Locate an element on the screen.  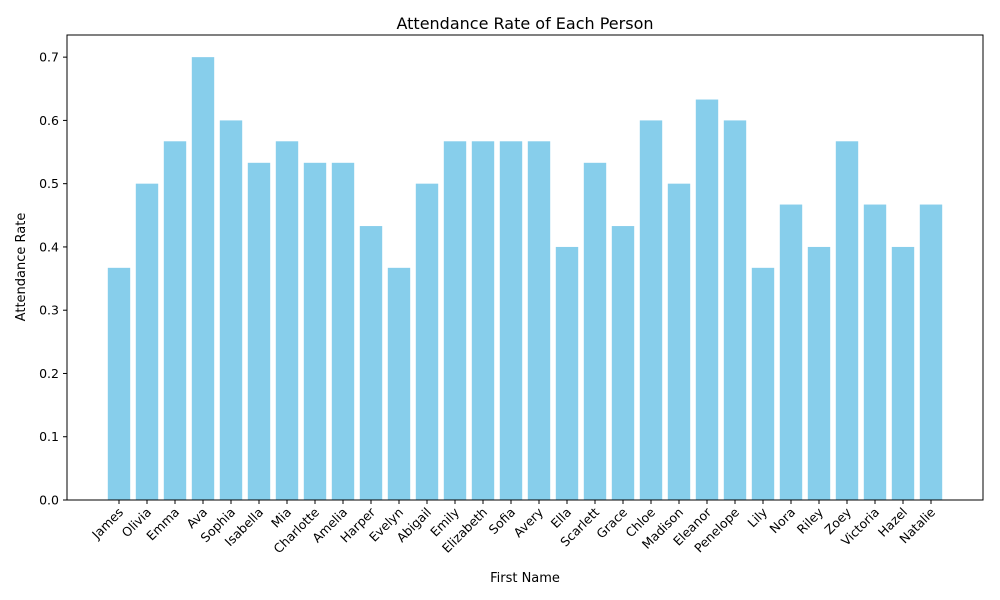
bar-zoey is located at coordinates (847, 321).